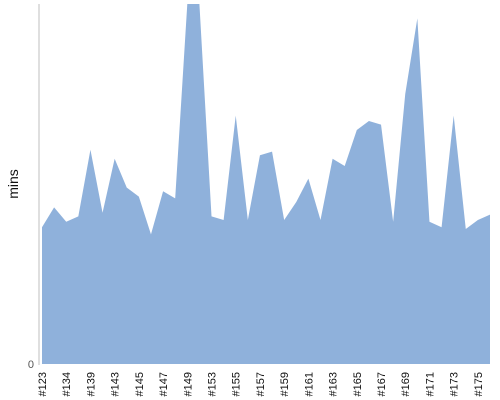 This screenshot has height=400, width=500. I want to click on x-tick-label: #165, so click(358, 384).